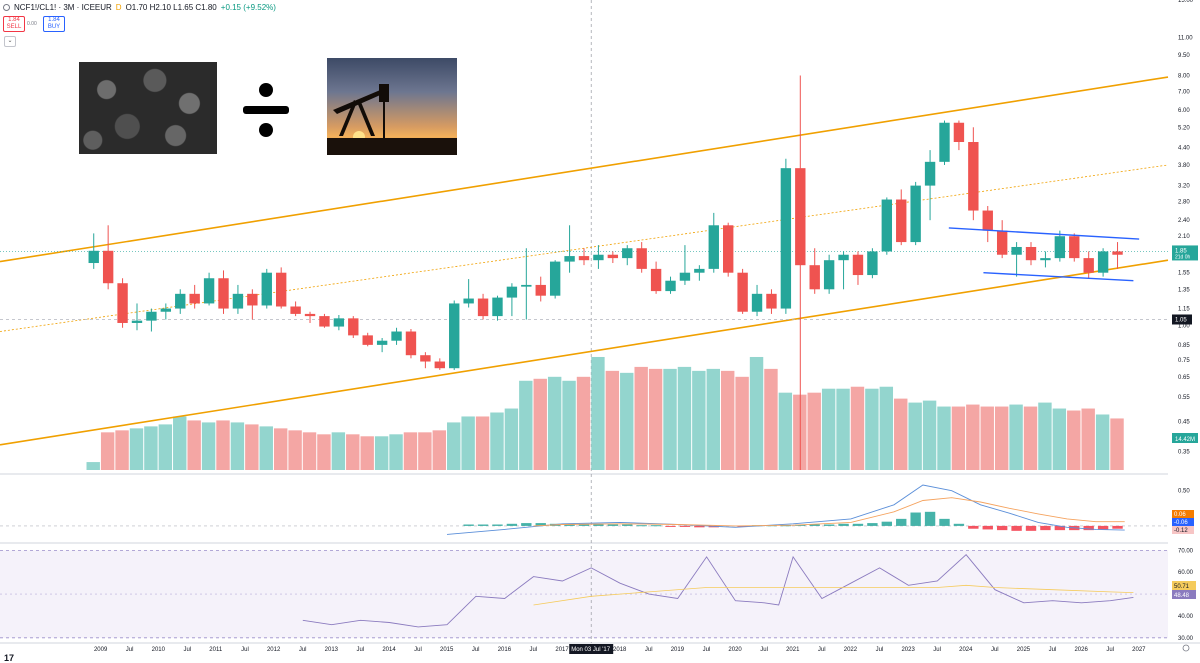 The width and height of the screenshot is (1200, 663). I want to click on oil-pump-icon, so click(392, 106).